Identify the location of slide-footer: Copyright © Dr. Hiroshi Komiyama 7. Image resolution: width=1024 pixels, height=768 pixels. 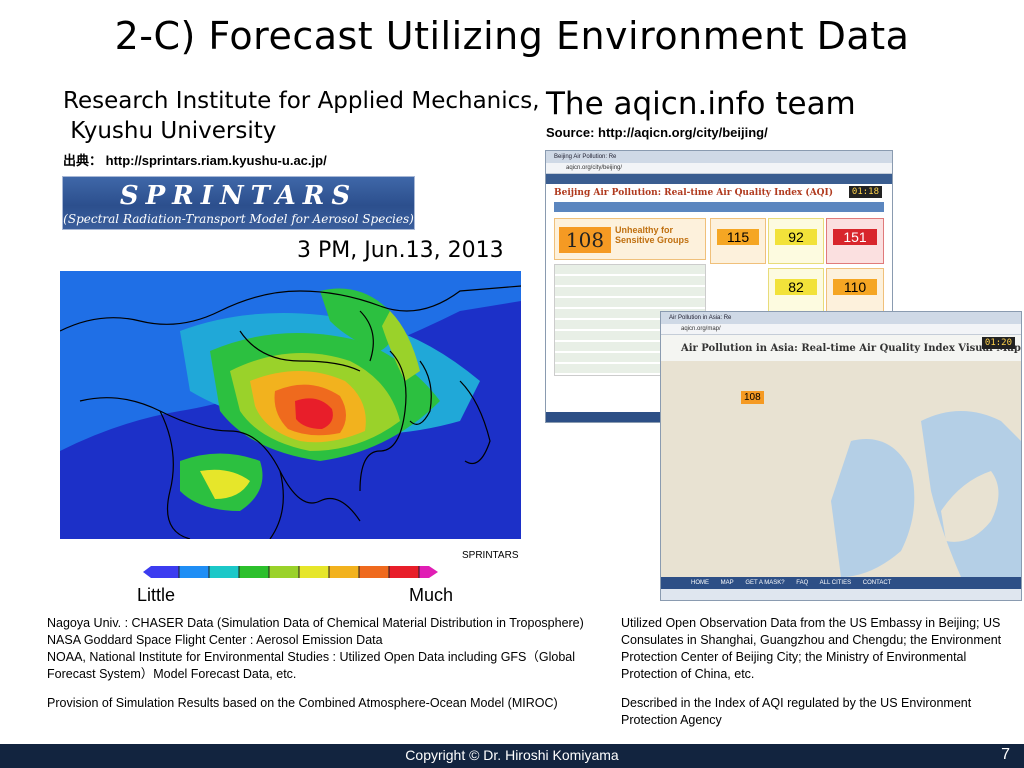
(512, 756).